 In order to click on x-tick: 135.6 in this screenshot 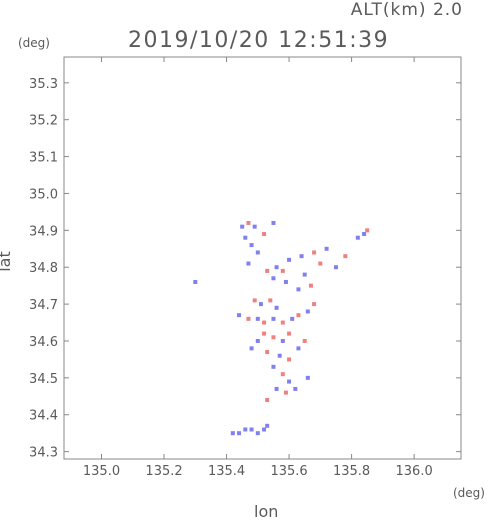, I will do `click(289, 268)`.